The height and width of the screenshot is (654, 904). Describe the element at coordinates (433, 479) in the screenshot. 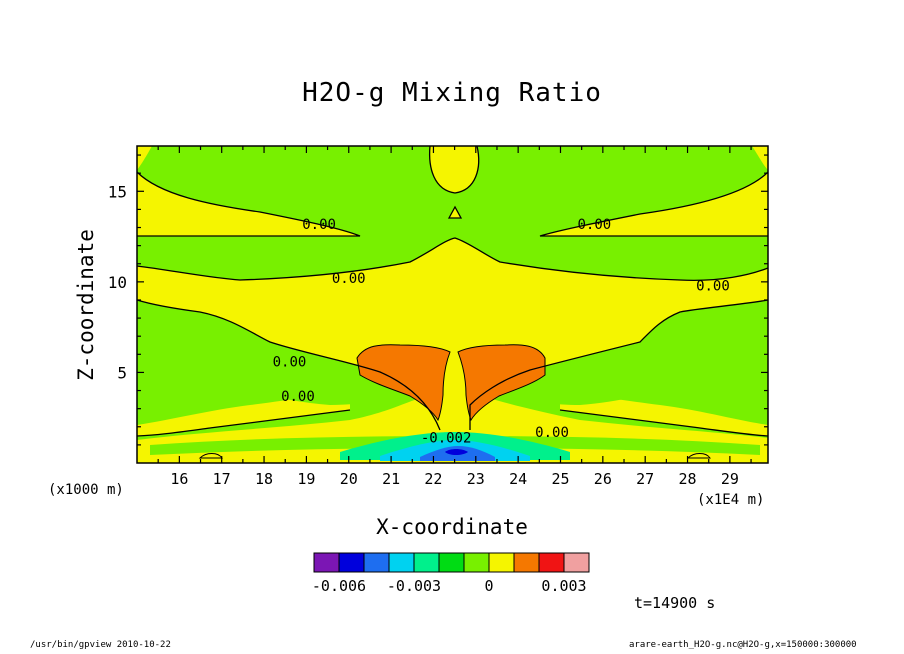

I see `x-tick-label-6: 22` at that location.